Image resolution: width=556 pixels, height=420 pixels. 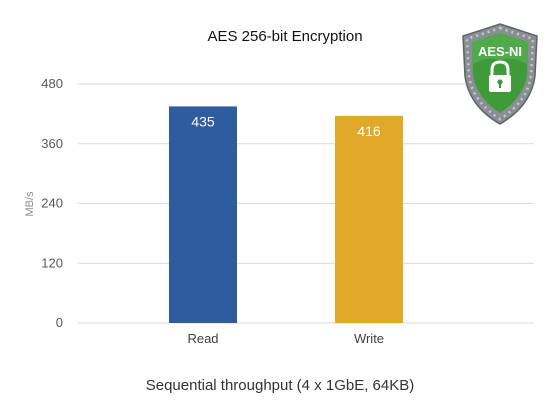 What do you see at coordinates (52, 143) in the screenshot?
I see `y-tick-label: 360` at bounding box center [52, 143].